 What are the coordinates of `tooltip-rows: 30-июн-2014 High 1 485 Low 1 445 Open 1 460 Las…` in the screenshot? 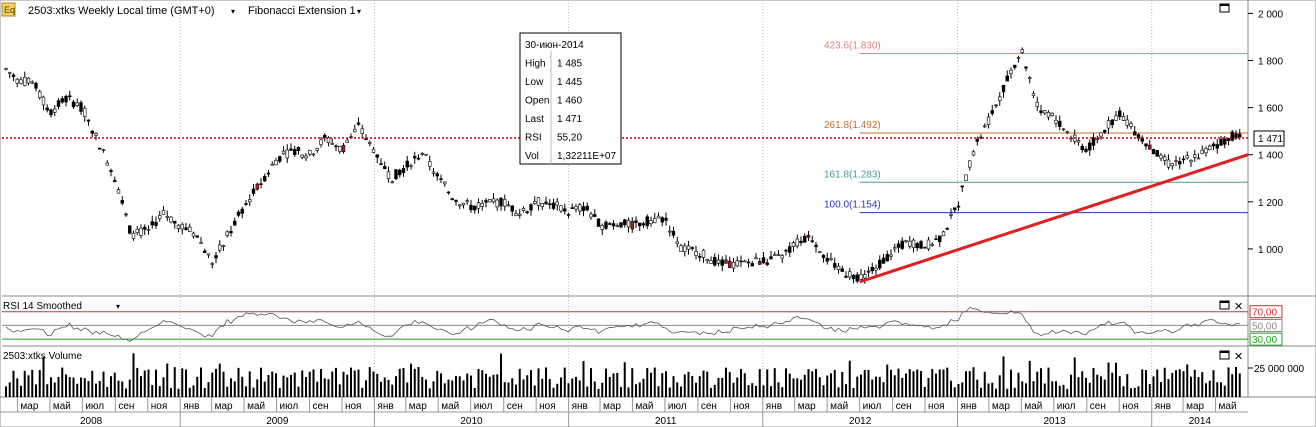 It's located at (570, 101).